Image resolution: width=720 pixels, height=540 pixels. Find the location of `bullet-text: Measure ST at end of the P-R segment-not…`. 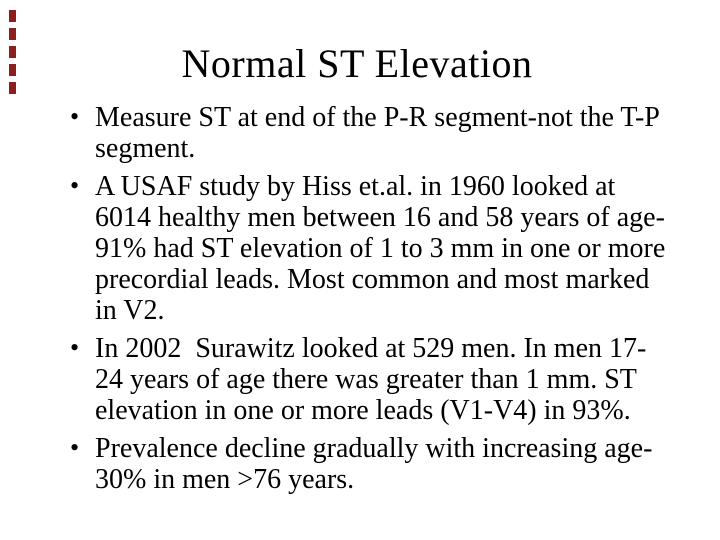

bullet-text: Measure ST at end of the P-R segment-not… is located at coordinates (377, 133).